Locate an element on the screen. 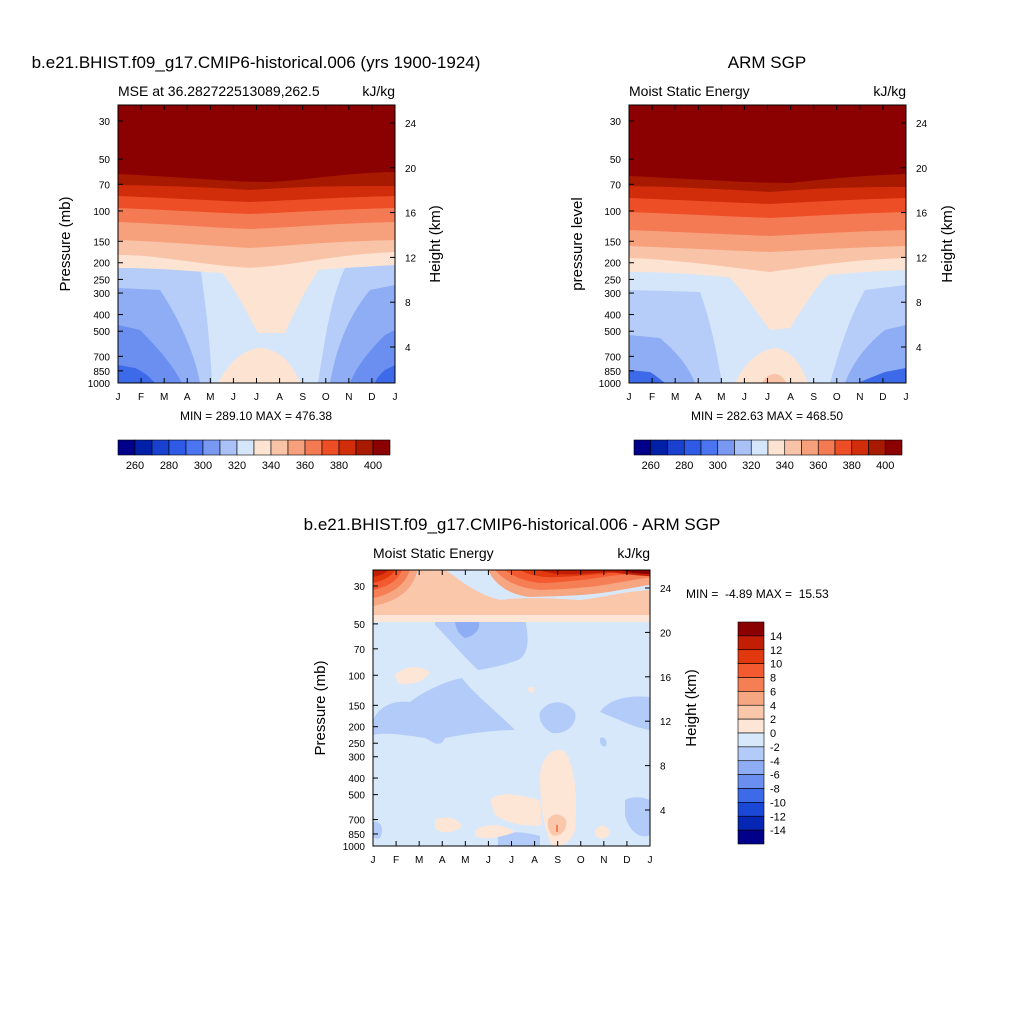 This screenshot has height=1024, width=1024. x-tick-label: O is located at coordinates (581, 860).